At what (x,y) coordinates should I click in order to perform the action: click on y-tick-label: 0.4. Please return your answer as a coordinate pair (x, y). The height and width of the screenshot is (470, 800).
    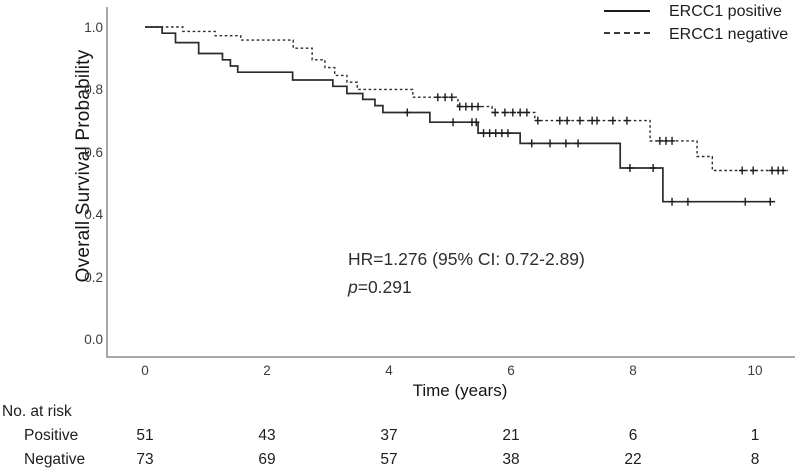
    Looking at the image, I should click on (93, 215).